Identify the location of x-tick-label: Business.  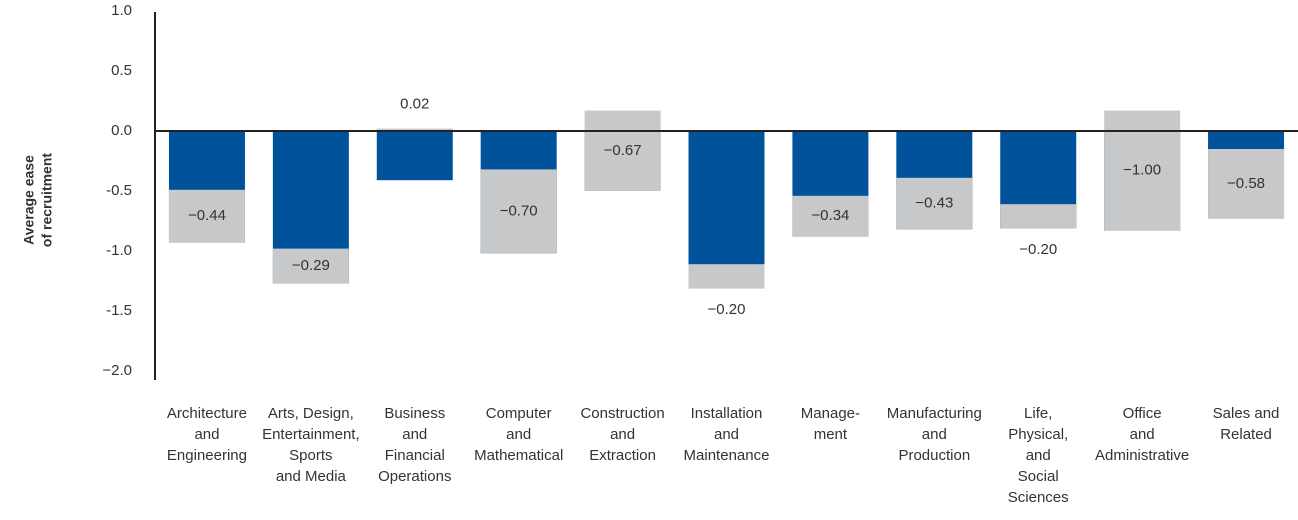
(414, 413).